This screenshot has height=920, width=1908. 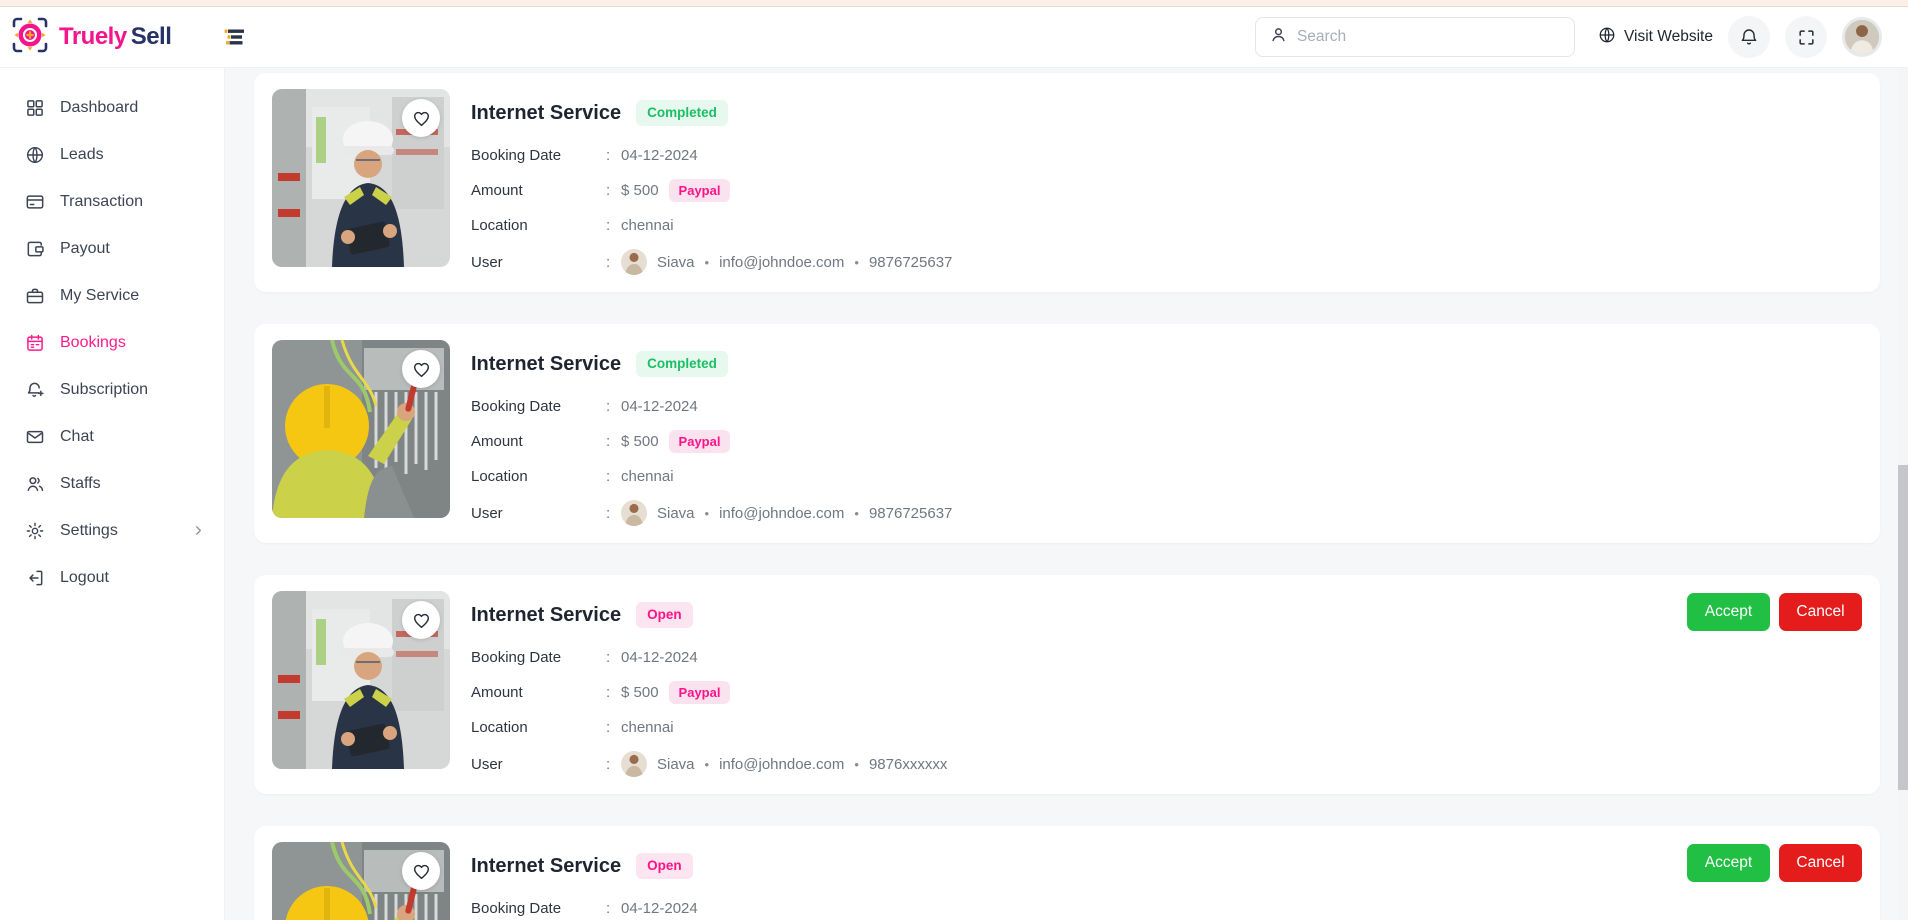 I want to click on search-input, so click(x=1428, y=37).